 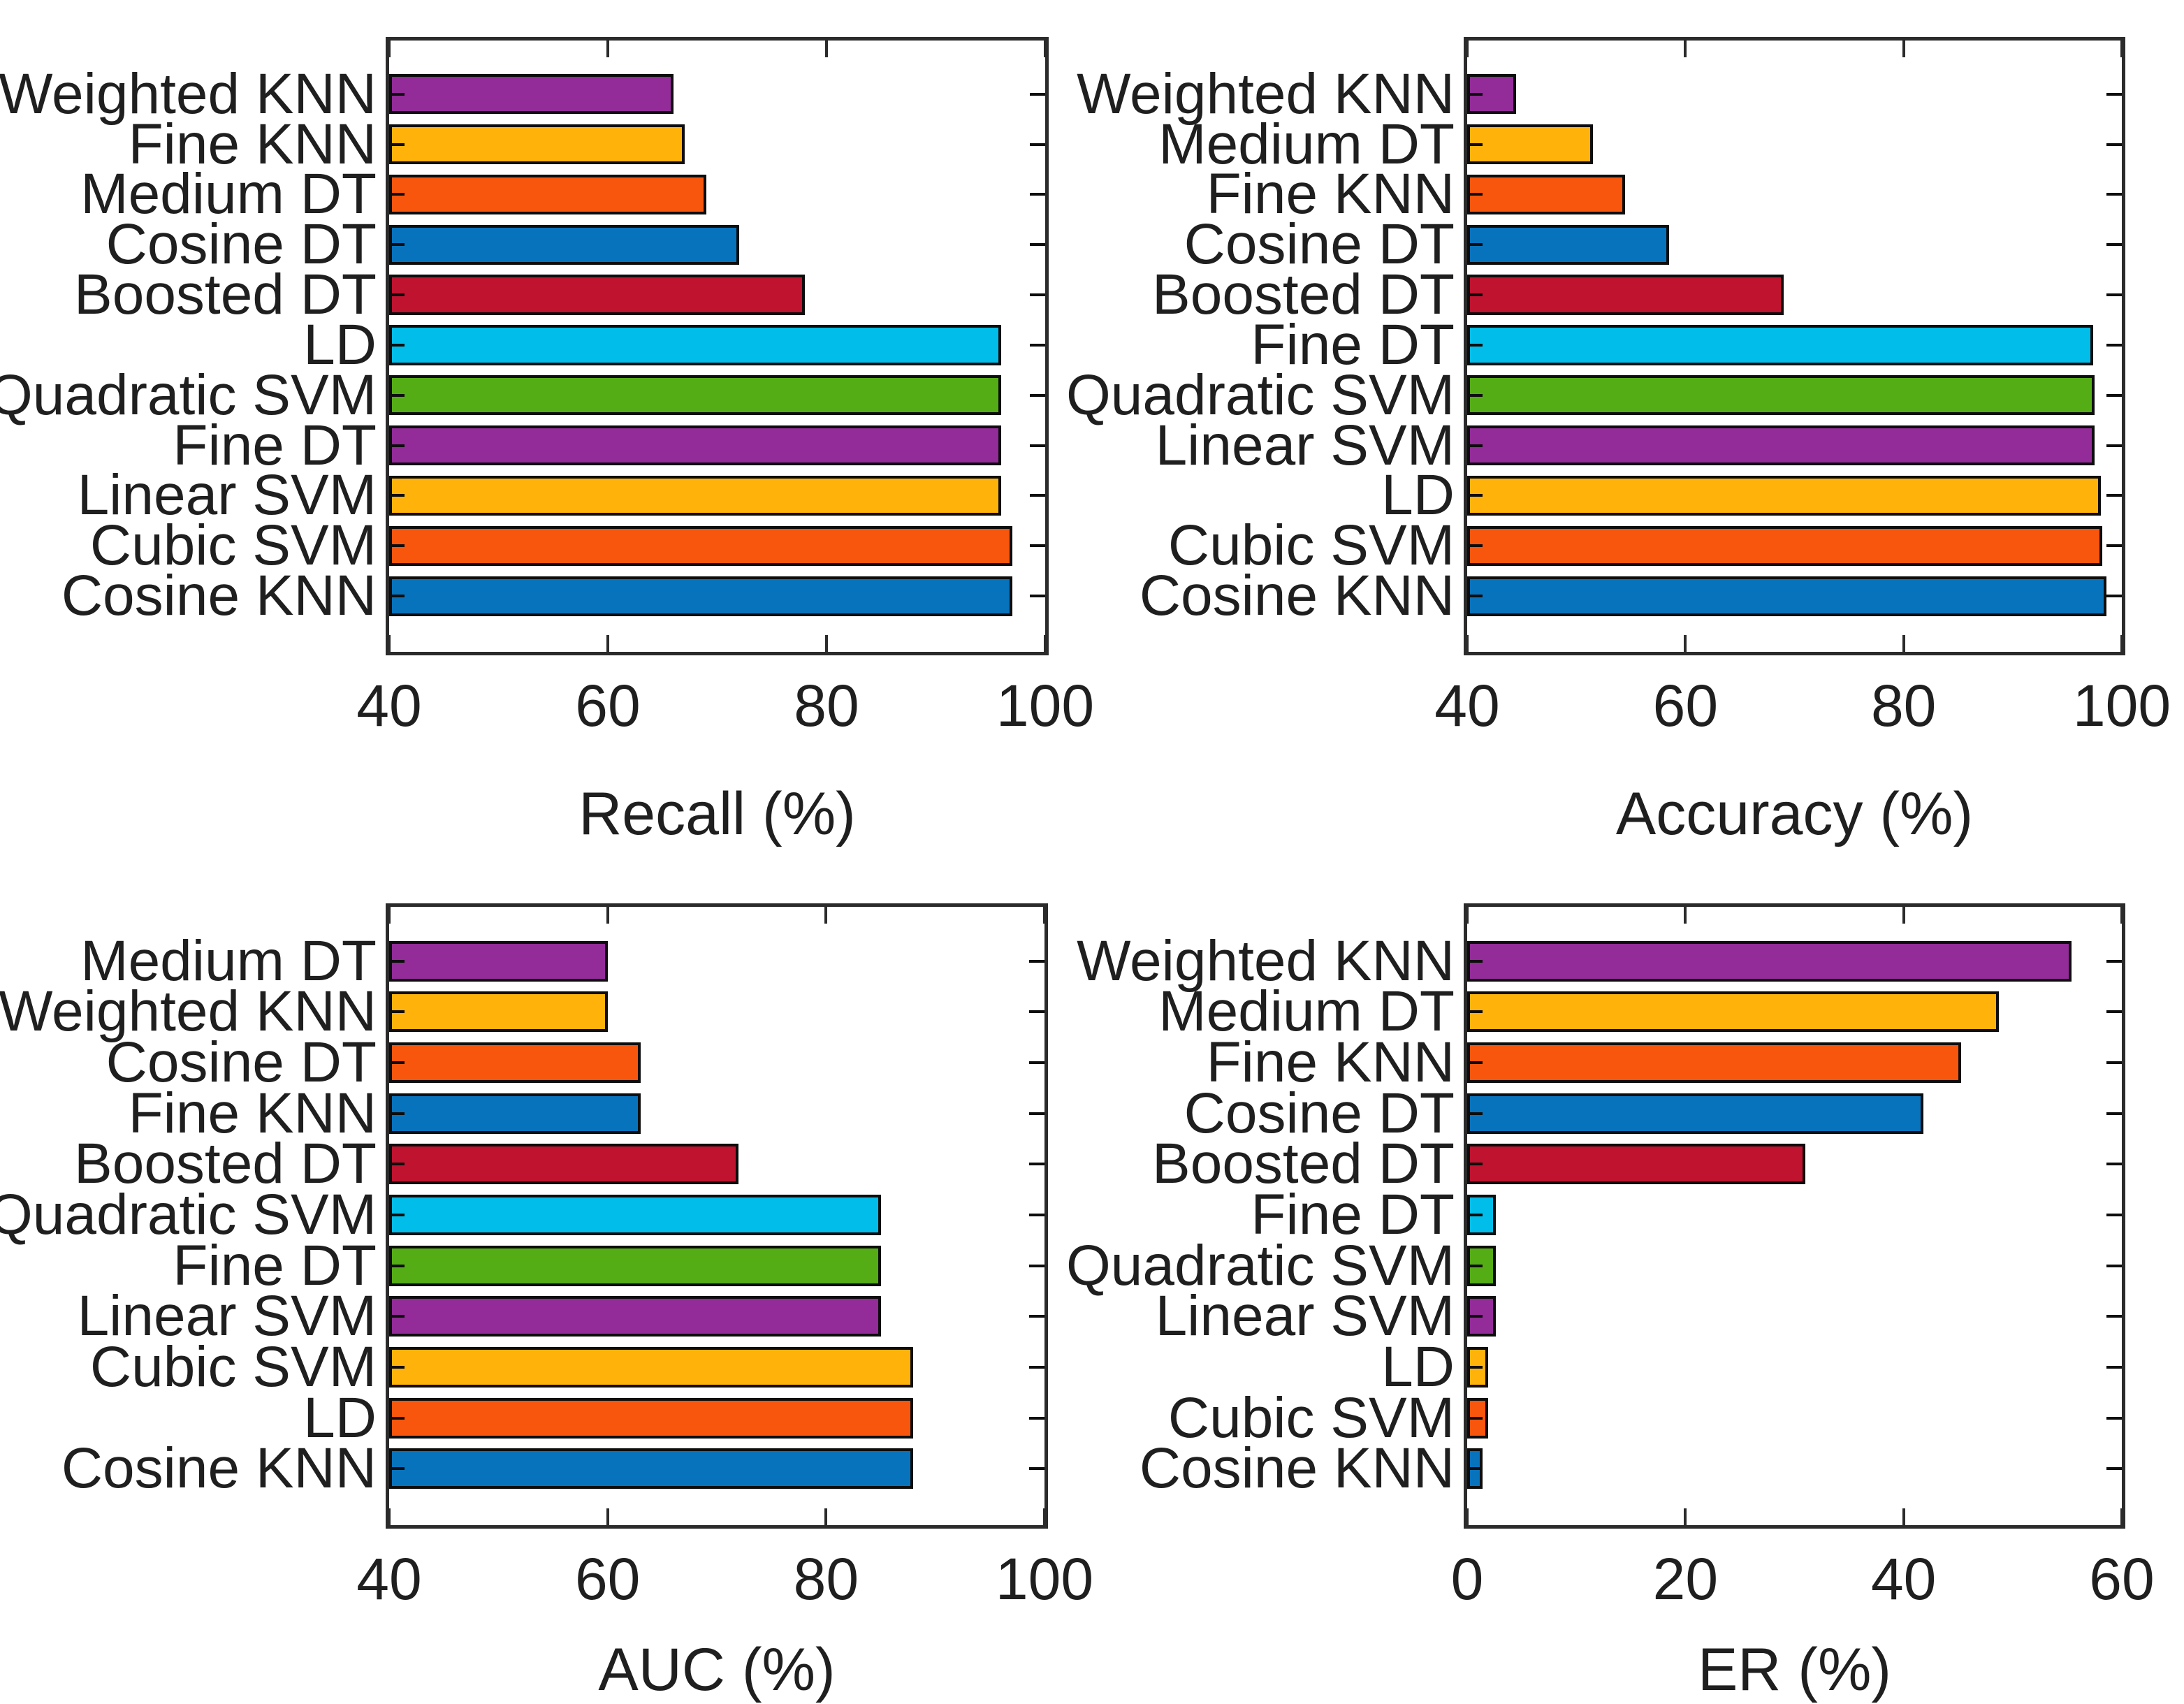 I want to click on category-label-cubic-svm: Cubic SVM, so click(x=233, y=546).